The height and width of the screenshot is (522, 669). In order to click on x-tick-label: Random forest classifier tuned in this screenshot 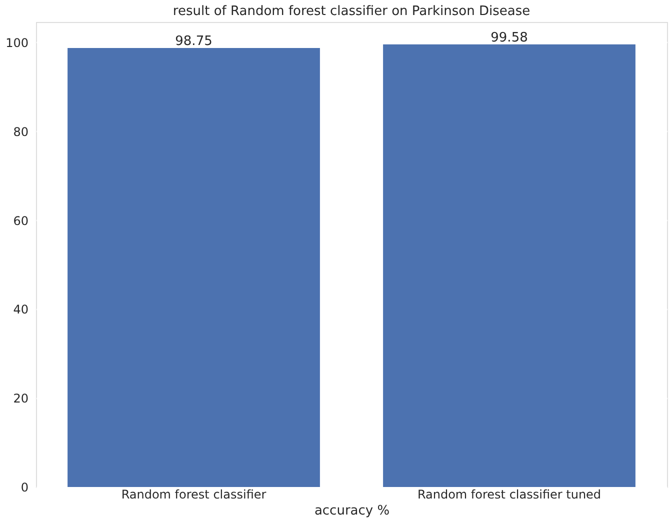, I will do `click(509, 495)`.